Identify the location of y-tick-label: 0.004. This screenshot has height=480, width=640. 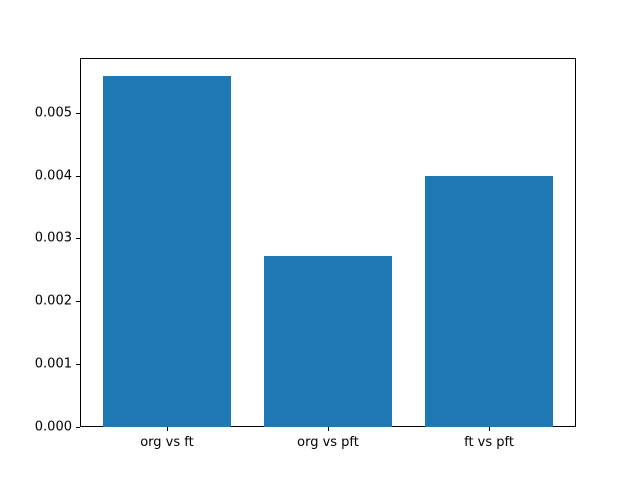
(53, 176).